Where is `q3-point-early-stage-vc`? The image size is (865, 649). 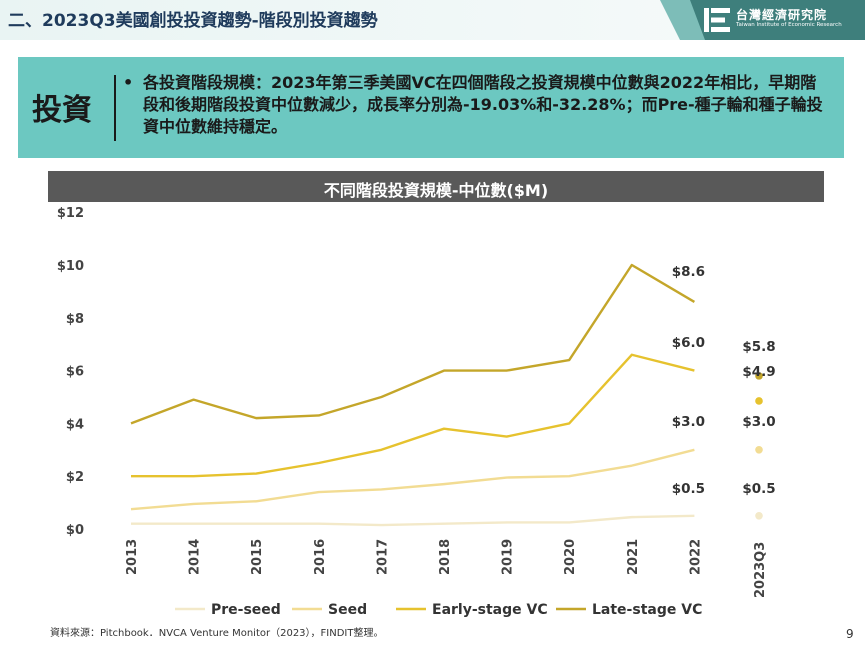
q3-point-early-stage-vc is located at coordinates (759, 401).